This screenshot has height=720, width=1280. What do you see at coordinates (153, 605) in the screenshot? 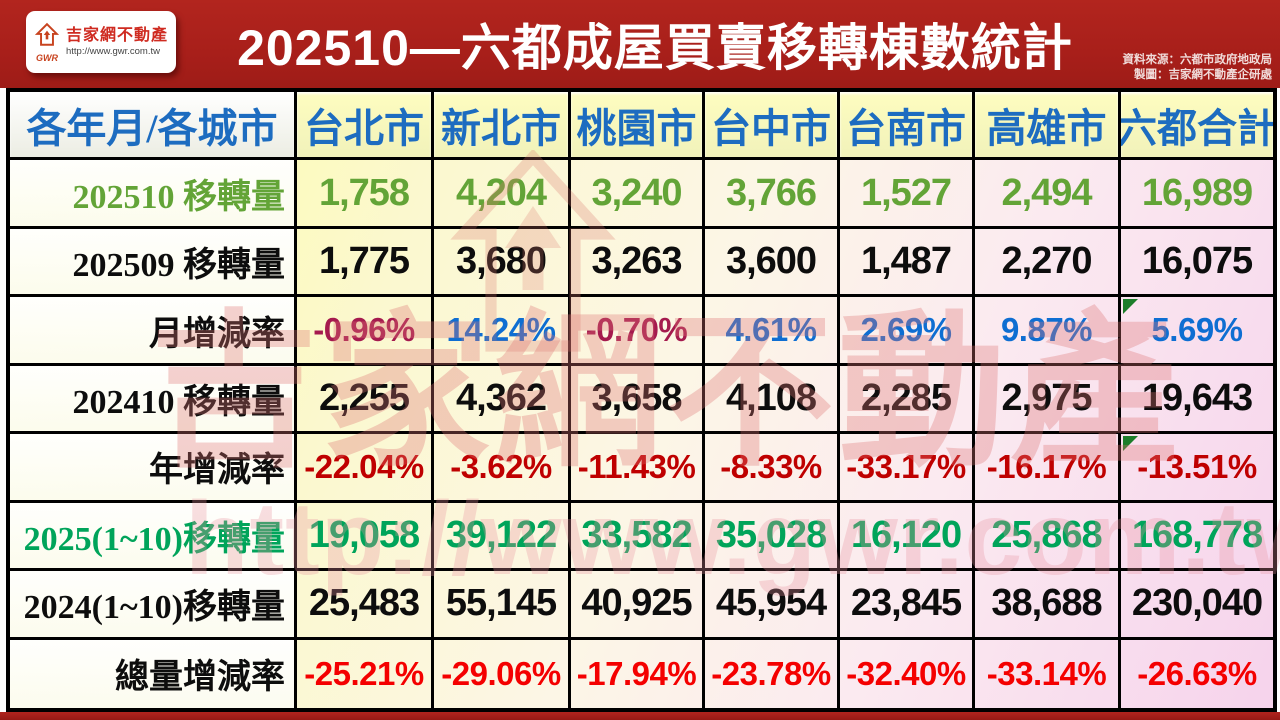
I see `row-label: 2024(1~10)移轉量` at bounding box center [153, 605].